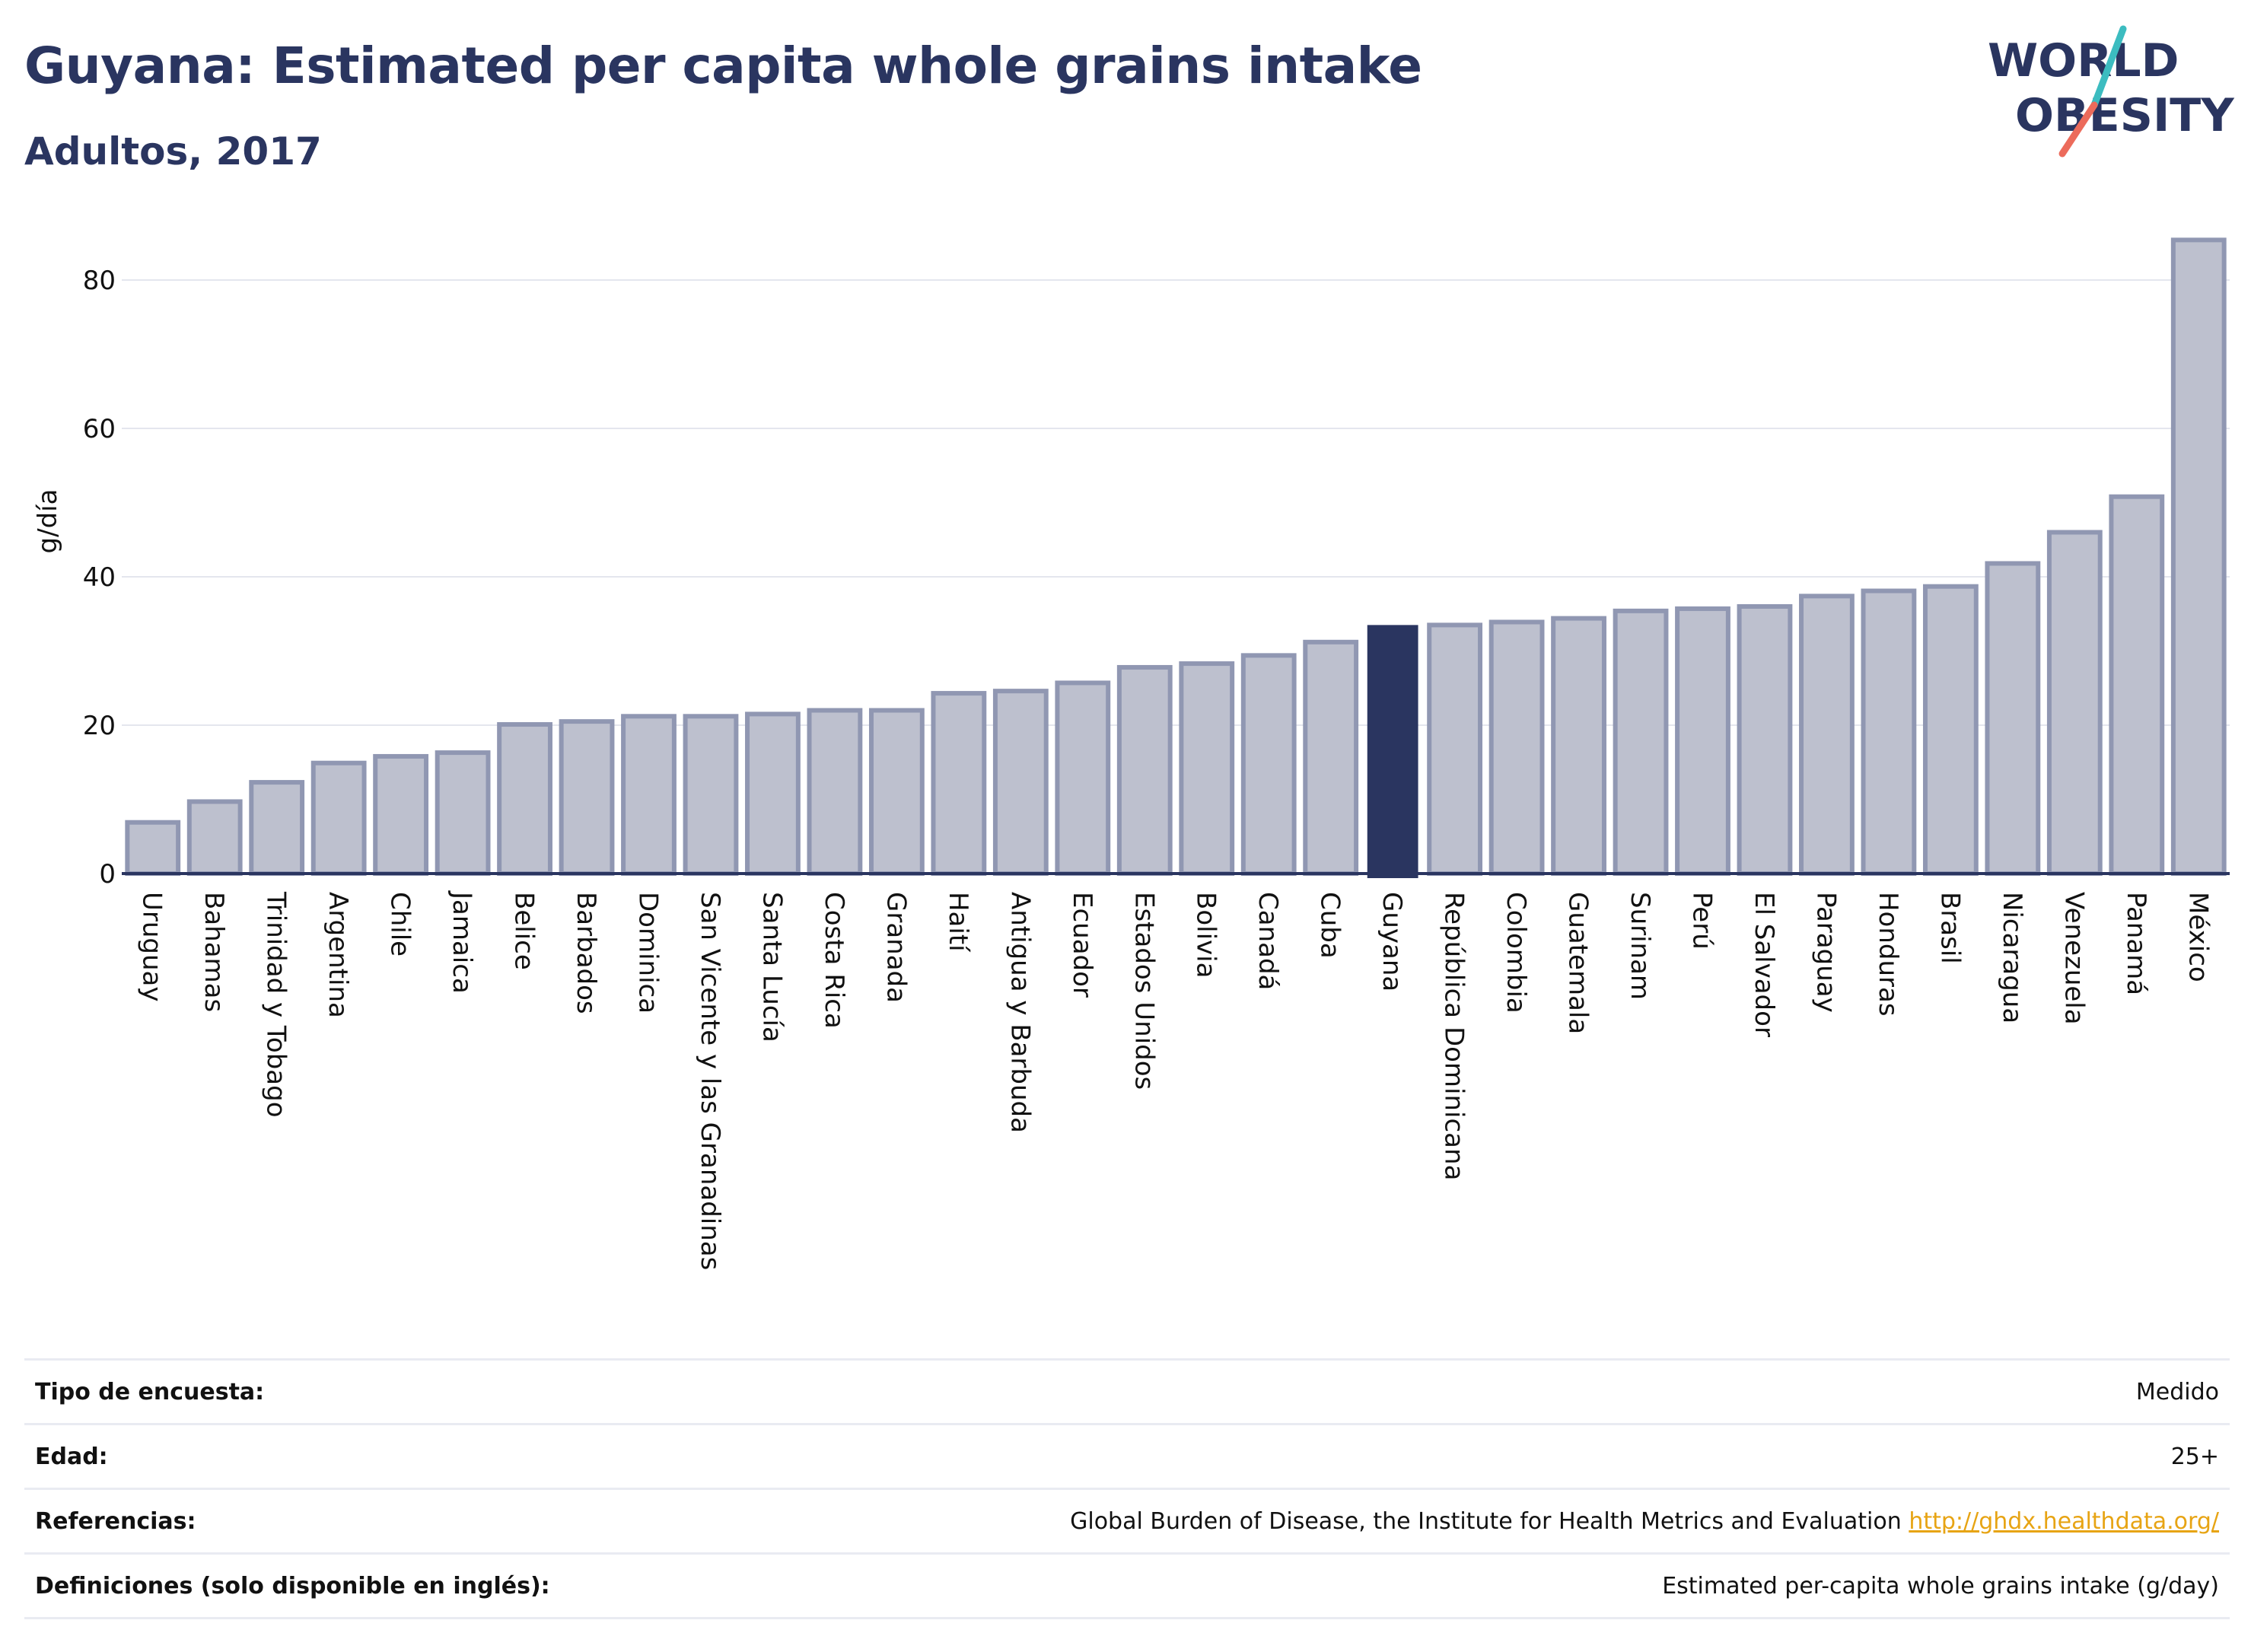  Describe the element at coordinates (959, 784) in the screenshot. I see `bar-hait-` at that location.